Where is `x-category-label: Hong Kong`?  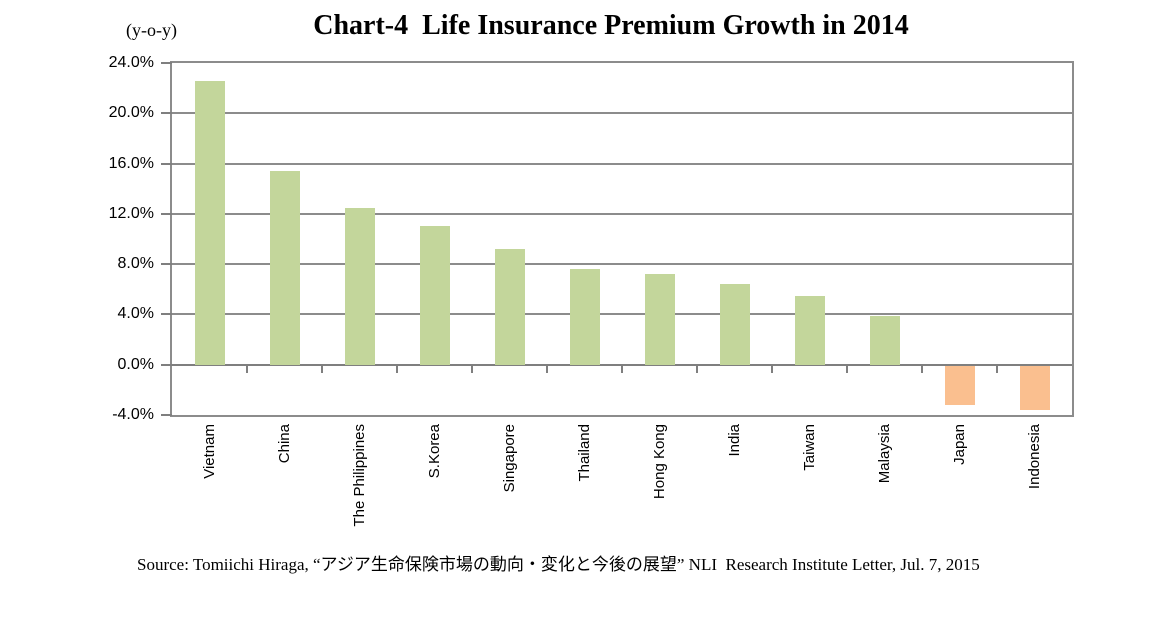 x-category-label: Hong Kong is located at coordinates (659, 462).